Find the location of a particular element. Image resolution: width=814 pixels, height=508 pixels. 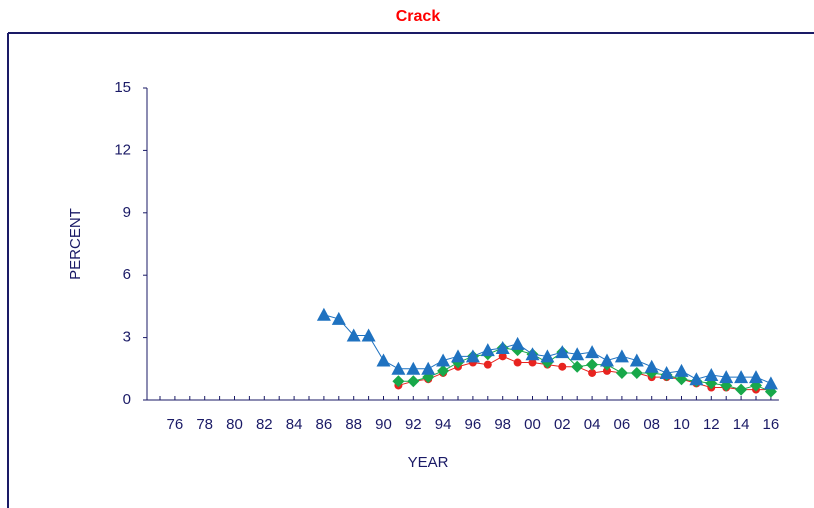

y-tick-label: 3 is located at coordinates (127, 337).